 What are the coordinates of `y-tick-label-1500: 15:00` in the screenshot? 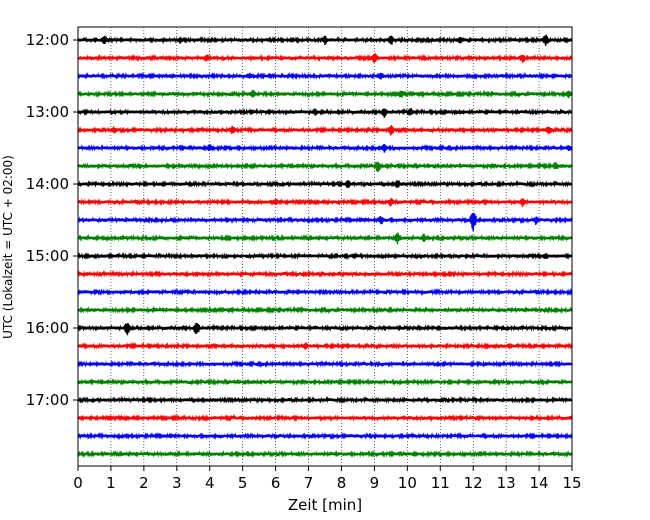 It's located at (47, 256).